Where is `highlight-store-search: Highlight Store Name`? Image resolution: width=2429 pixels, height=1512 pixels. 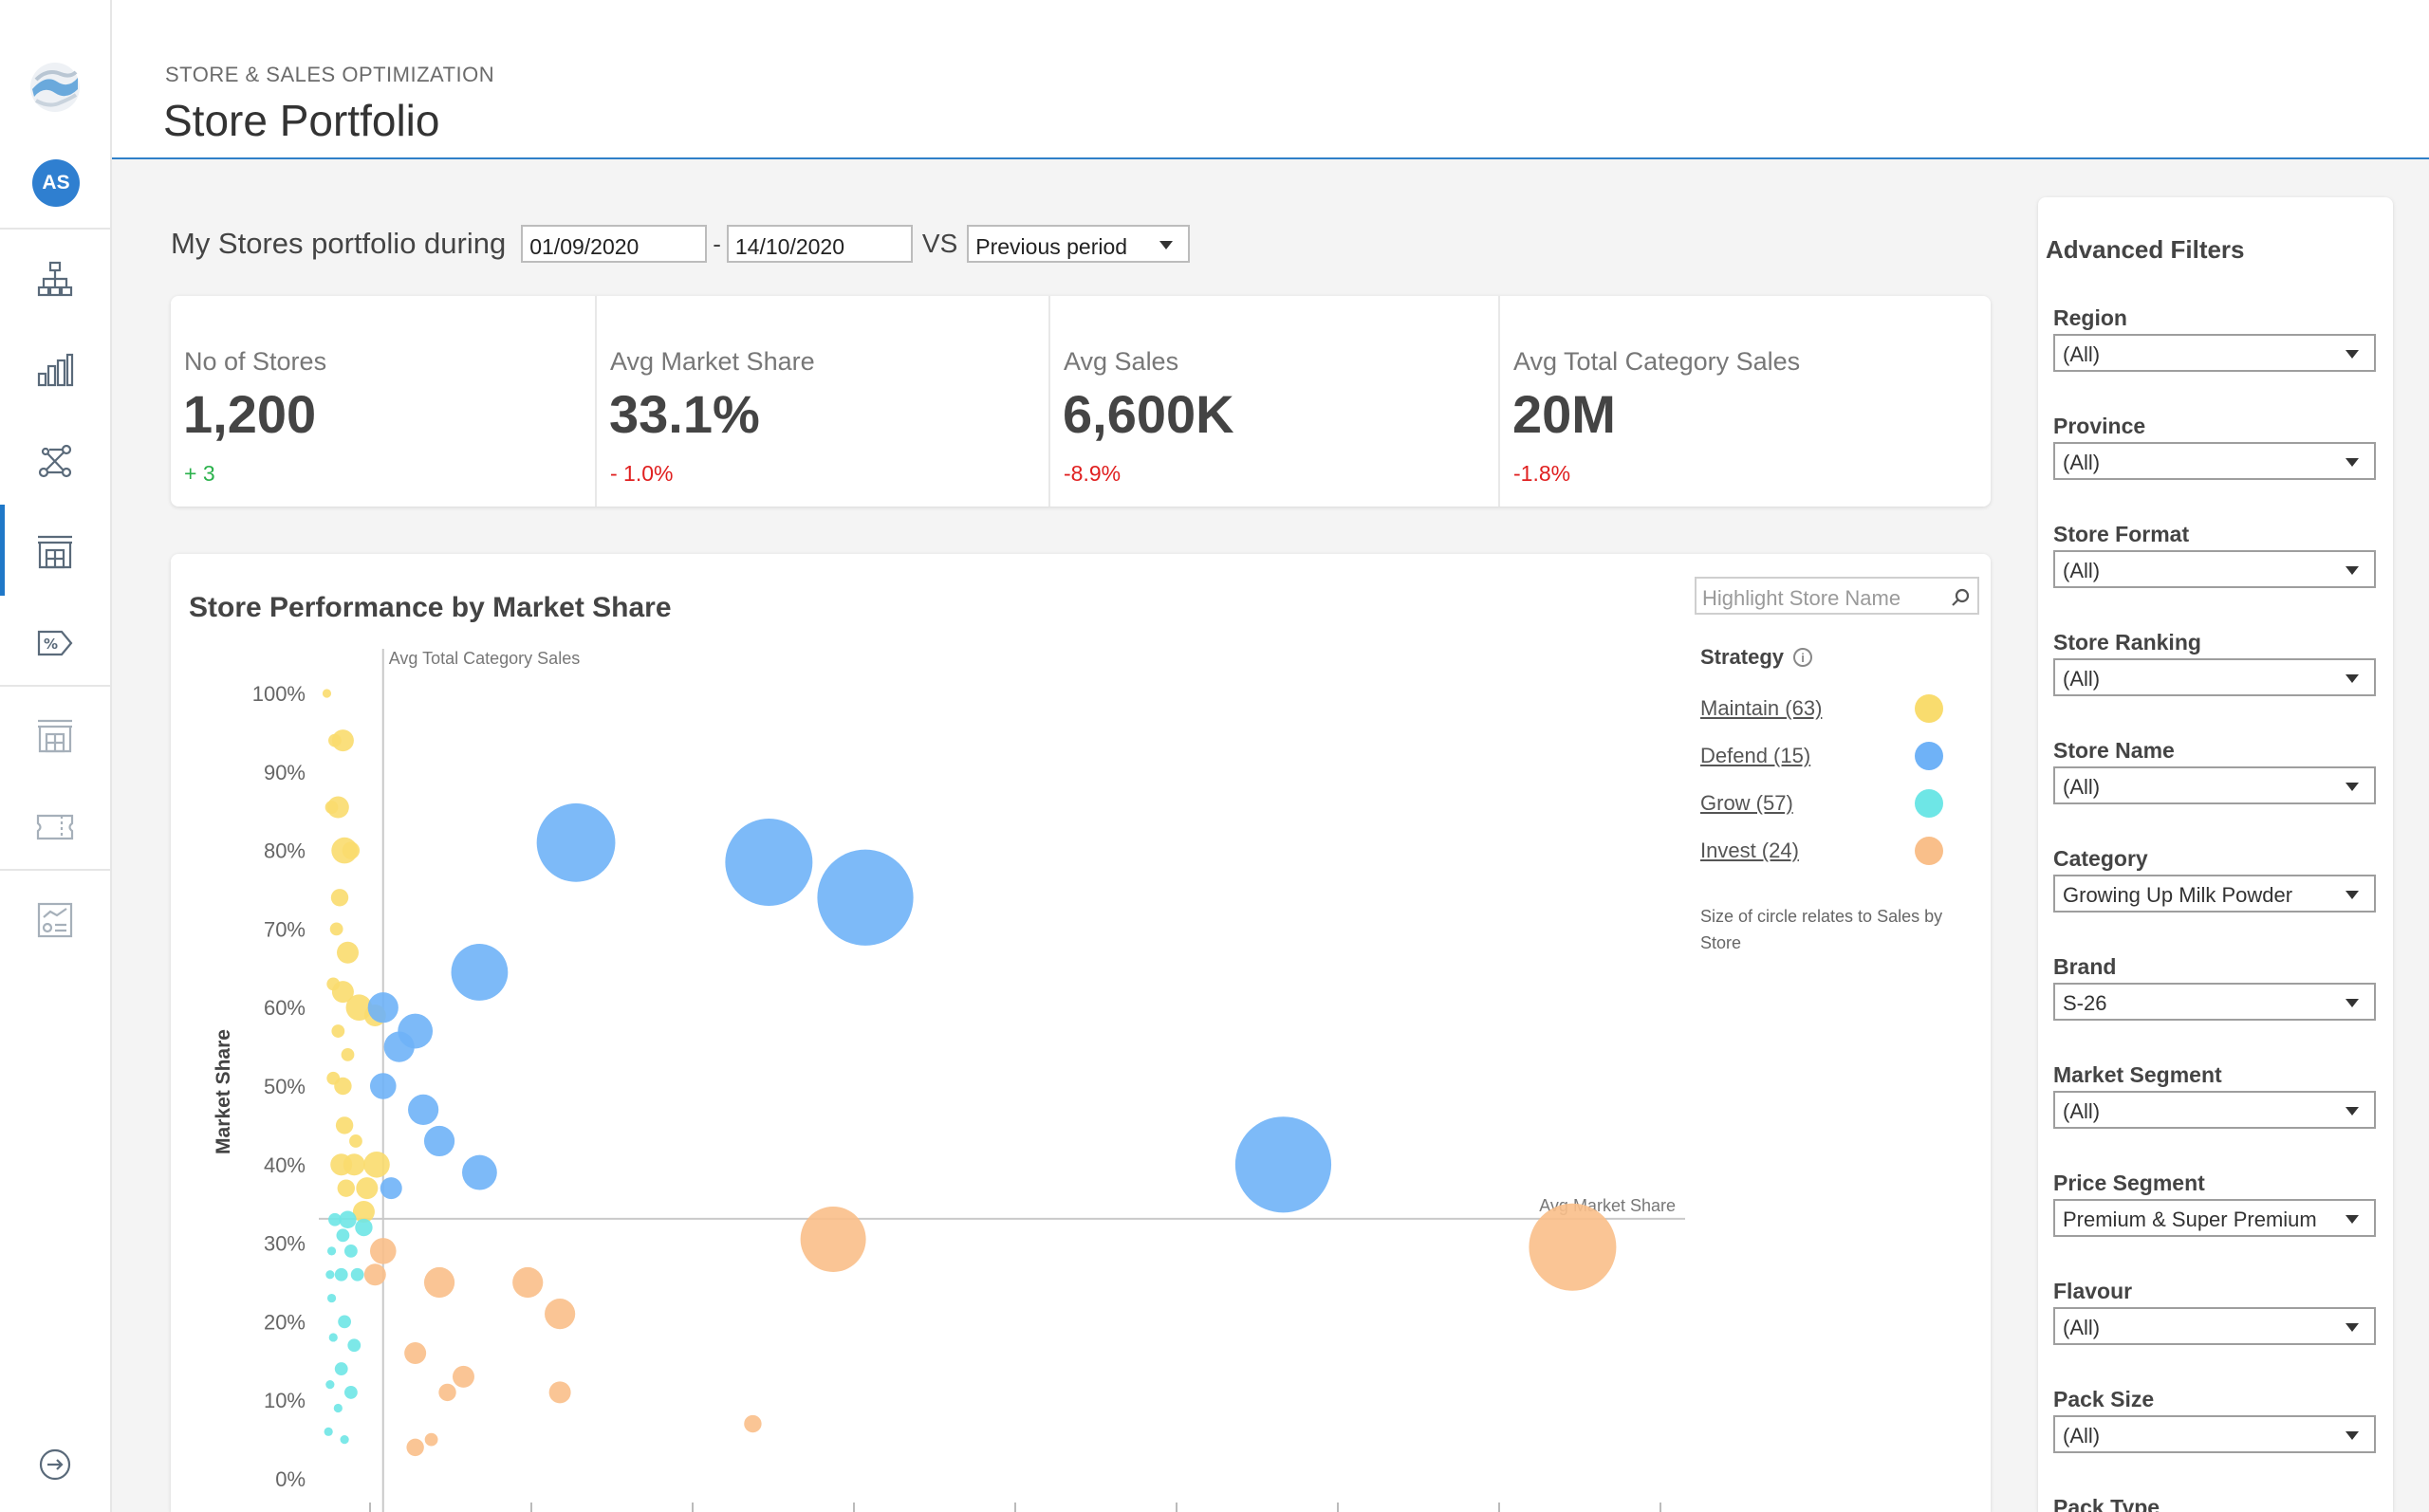 highlight-store-search: Highlight Store Name is located at coordinates (1837, 596).